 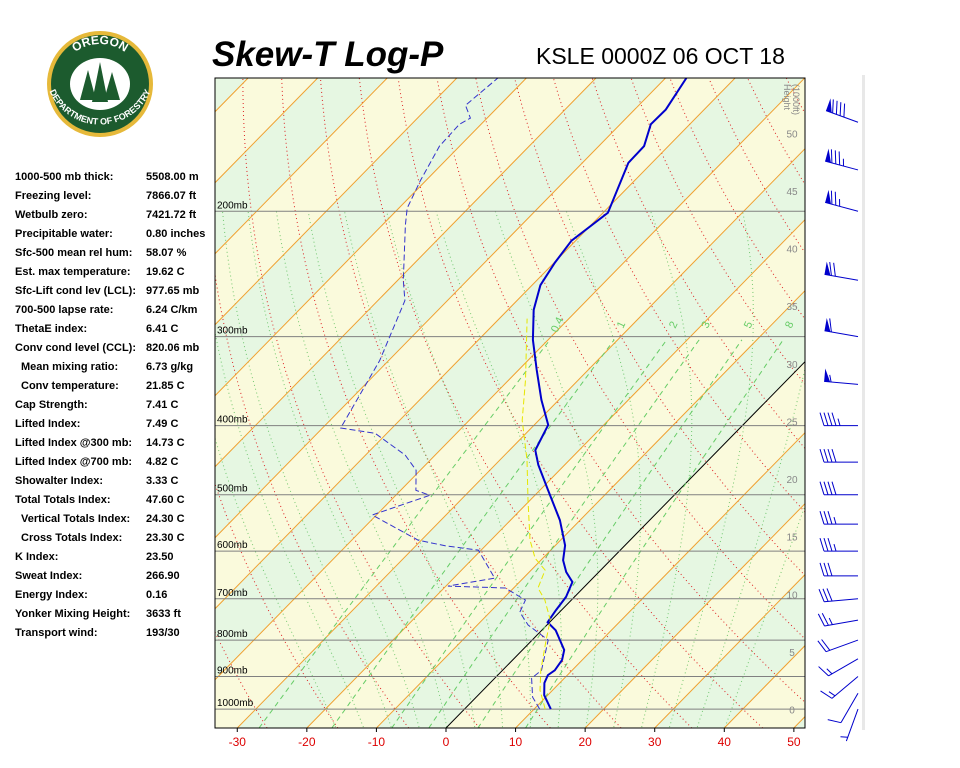 What do you see at coordinates (75, 290) in the screenshot?
I see `index-label: Sfc-Lift cond lev (LCL):` at bounding box center [75, 290].